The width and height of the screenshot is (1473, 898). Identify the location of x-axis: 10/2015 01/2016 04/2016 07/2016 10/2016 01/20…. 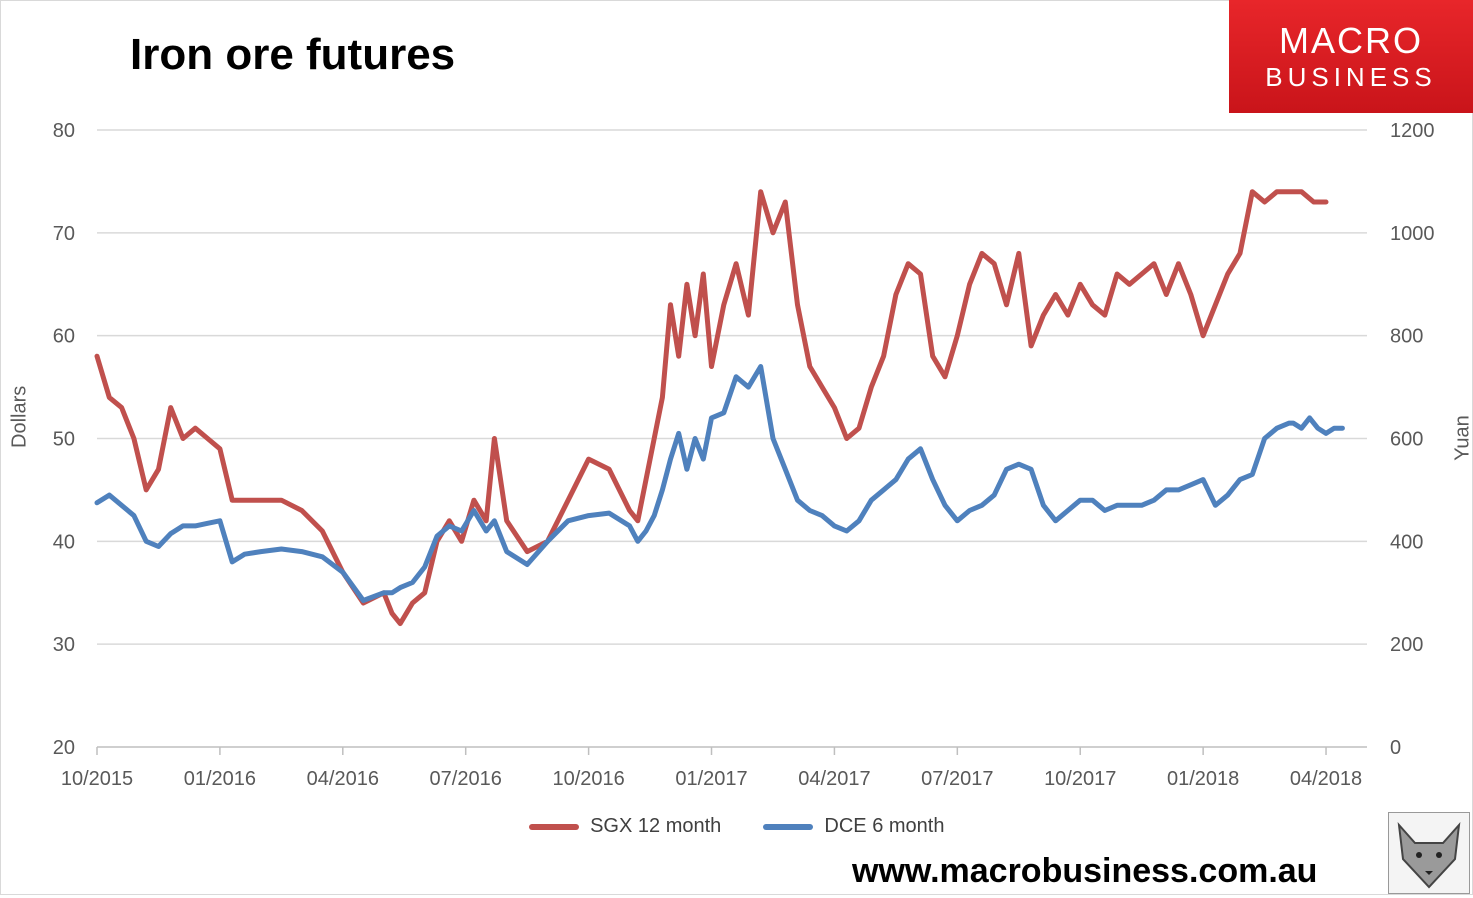
(714, 768).